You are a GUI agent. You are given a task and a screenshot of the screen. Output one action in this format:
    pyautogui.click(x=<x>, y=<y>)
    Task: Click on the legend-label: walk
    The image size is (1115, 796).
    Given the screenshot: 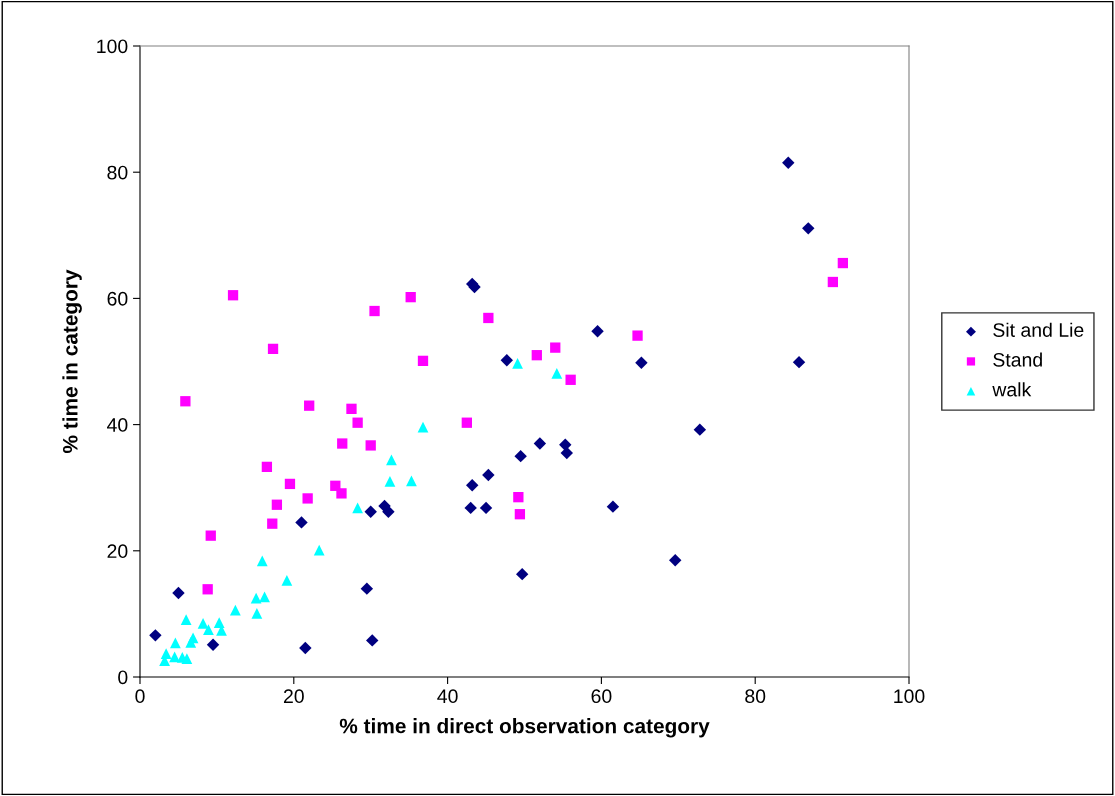 What is the action you would take?
    pyautogui.click(x=1012, y=389)
    